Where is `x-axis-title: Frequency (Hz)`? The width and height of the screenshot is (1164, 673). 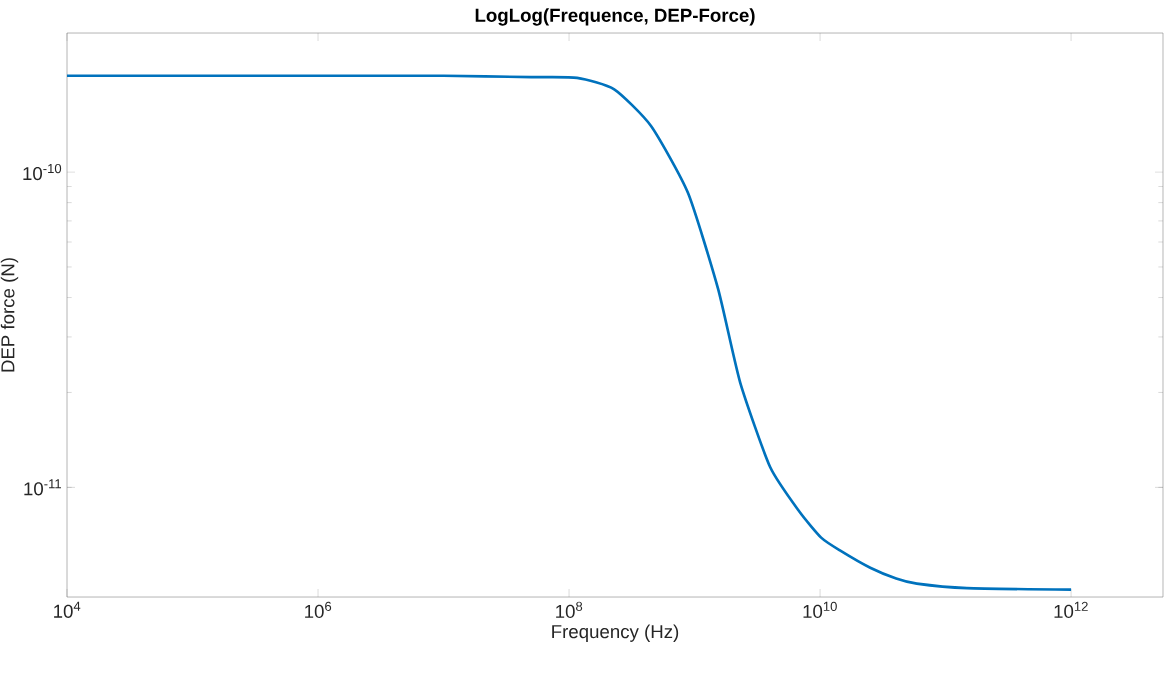 x-axis-title: Frequency (Hz) is located at coordinates (615, 633).